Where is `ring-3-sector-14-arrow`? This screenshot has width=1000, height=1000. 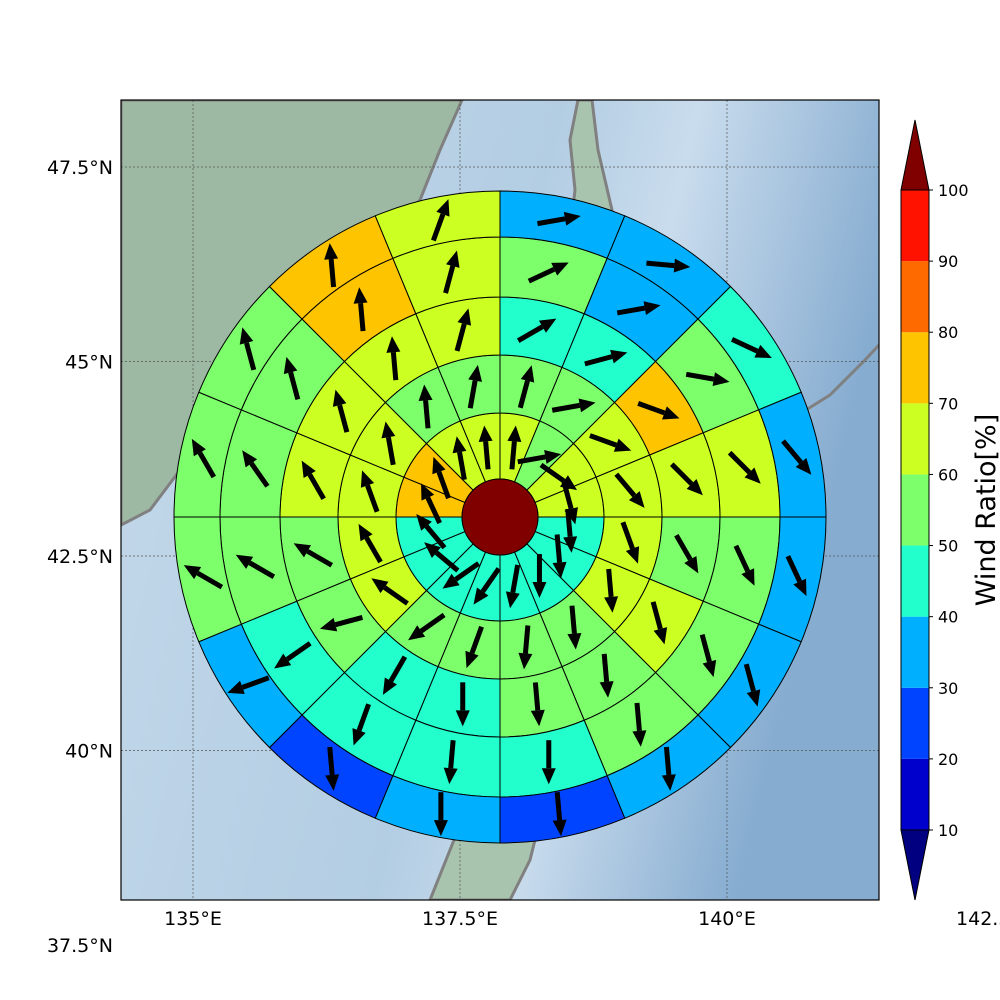 ring-3-sector-14-arrow is located at coordinates (360, 309).